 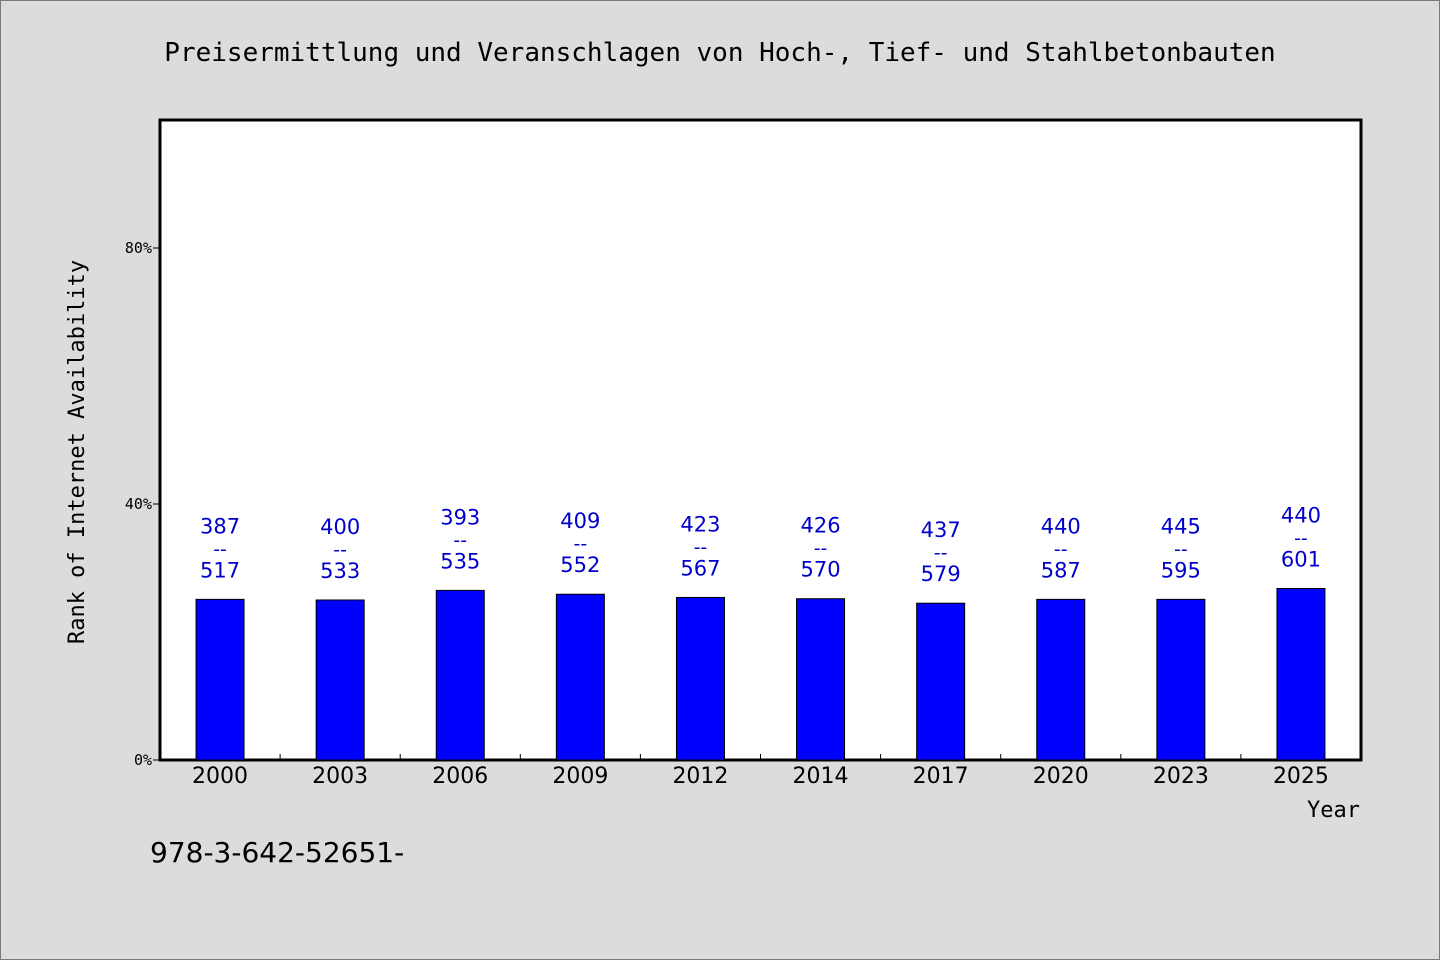 I want to click on x-axis-label: Year, so click(x=1333, y=810).